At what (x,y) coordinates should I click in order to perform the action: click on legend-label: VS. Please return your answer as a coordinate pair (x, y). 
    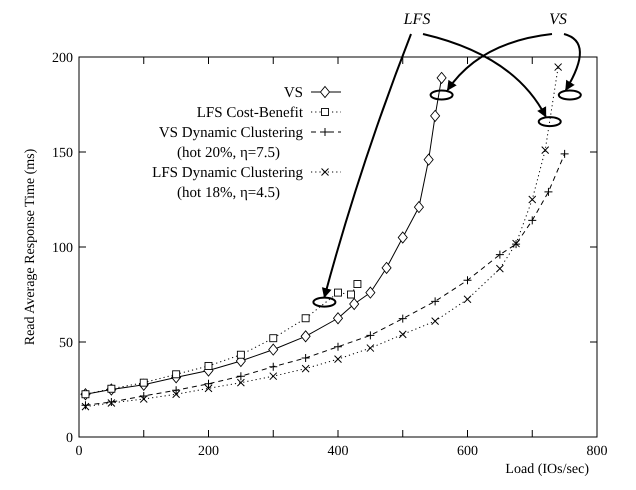
    Looking at the image, I should click on (293, 93).